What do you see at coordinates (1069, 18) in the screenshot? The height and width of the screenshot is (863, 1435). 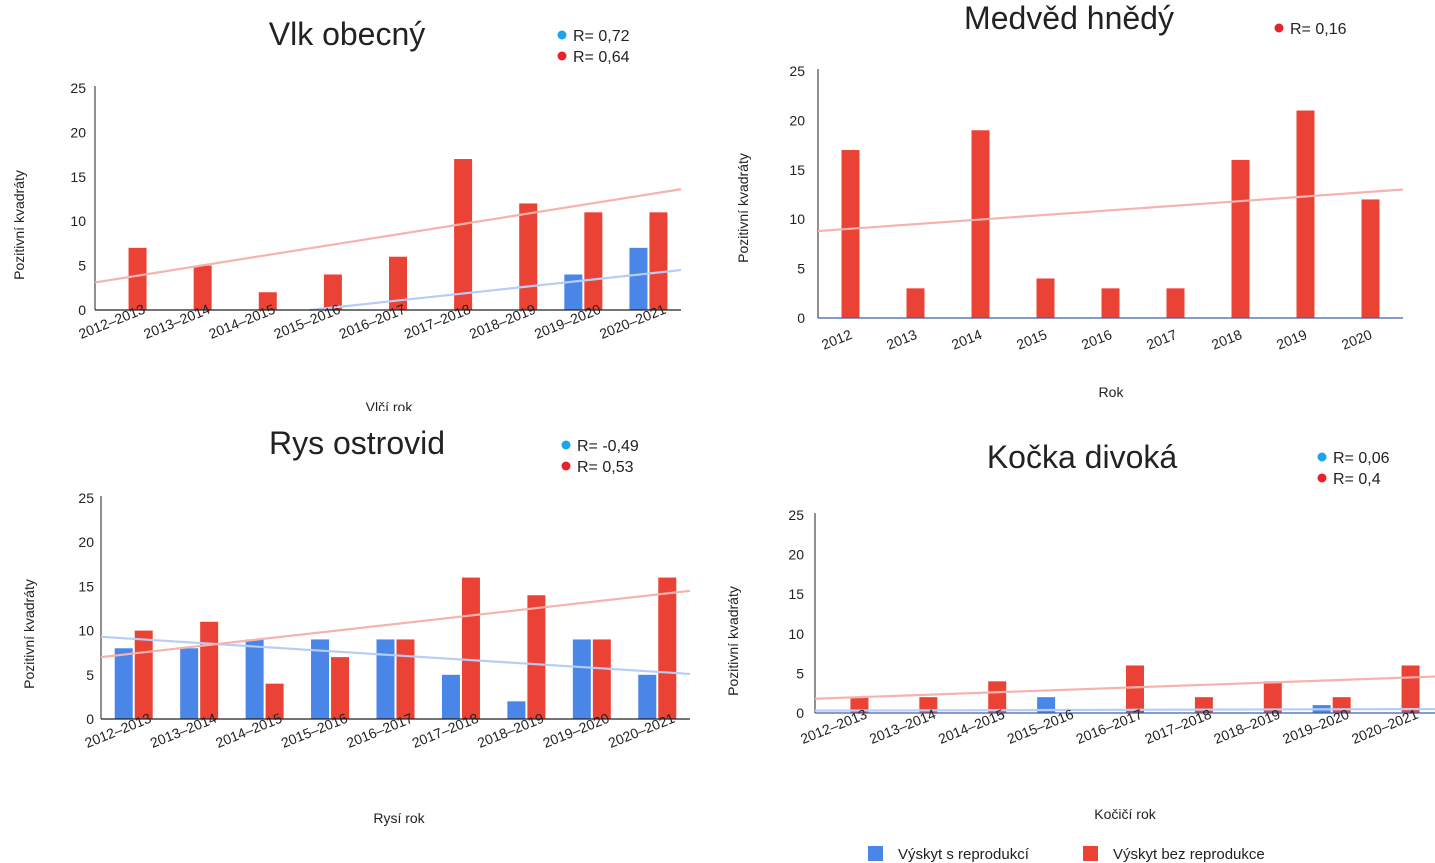 I see `chart-title: Medvěd hnědý` at bounding box center [1069, 18].